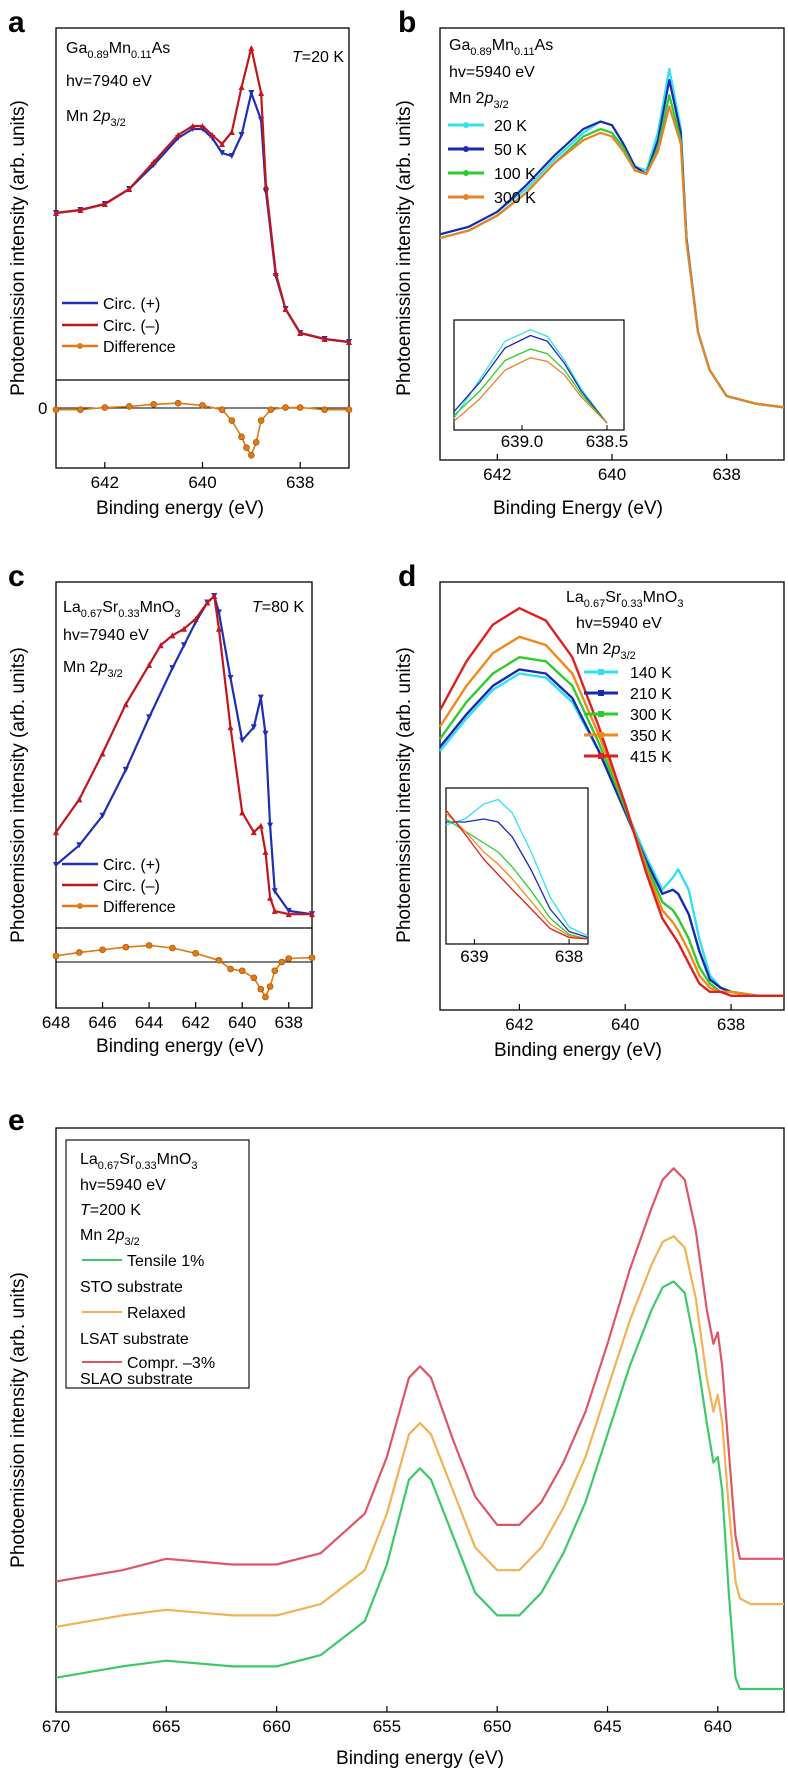 This screenshot has width=788, height=1771. What do you see at coordinates (492, 72) in the screenshot?
I see `panel-b-energy: hv=5940 eV` at bounding box center [492, 72].